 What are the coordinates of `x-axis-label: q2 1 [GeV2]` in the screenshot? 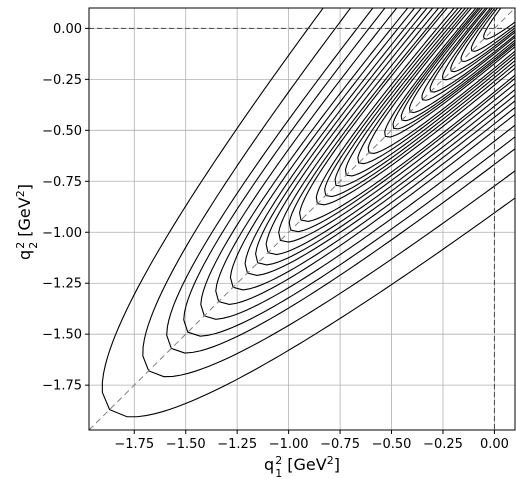 It's located at (302, 466).